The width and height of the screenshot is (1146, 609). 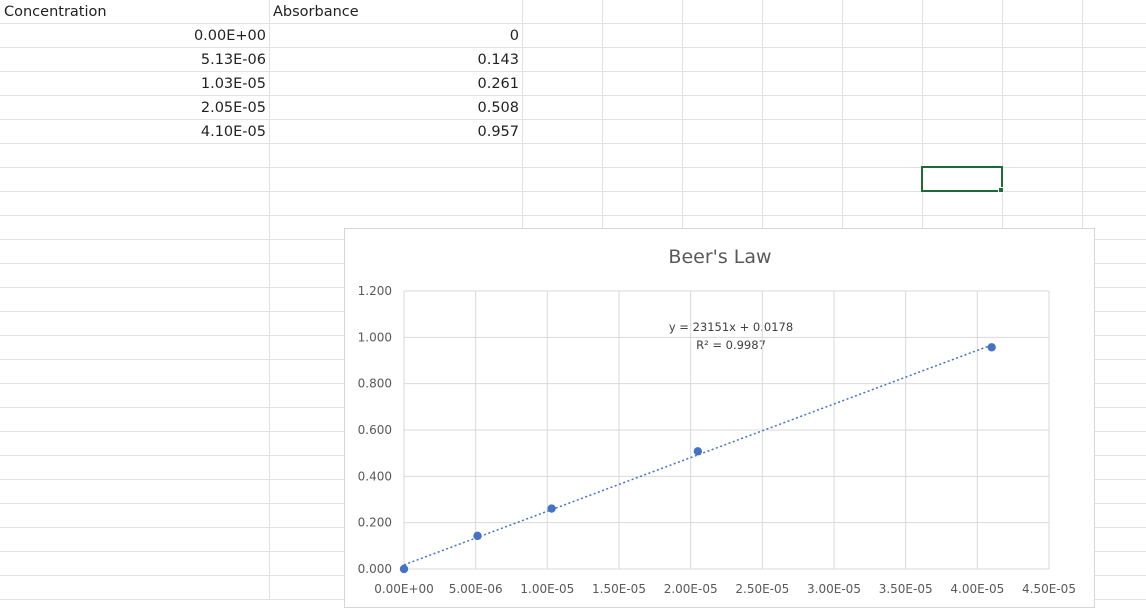 What do you see at coordinates (233, 60) in the screenshot?
I see `cell-concentration: 5.13E-06` at bounding box center [233, 60].